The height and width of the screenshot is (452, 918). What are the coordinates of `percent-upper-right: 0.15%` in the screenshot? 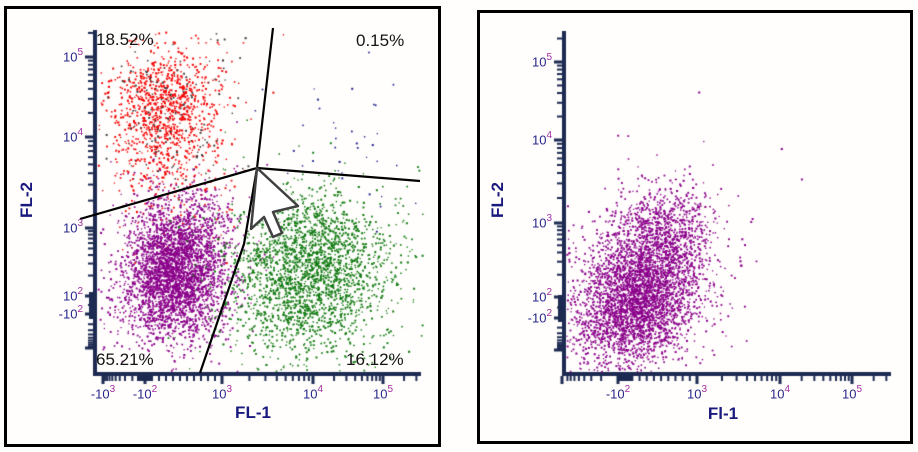 It's located at (380, 40).